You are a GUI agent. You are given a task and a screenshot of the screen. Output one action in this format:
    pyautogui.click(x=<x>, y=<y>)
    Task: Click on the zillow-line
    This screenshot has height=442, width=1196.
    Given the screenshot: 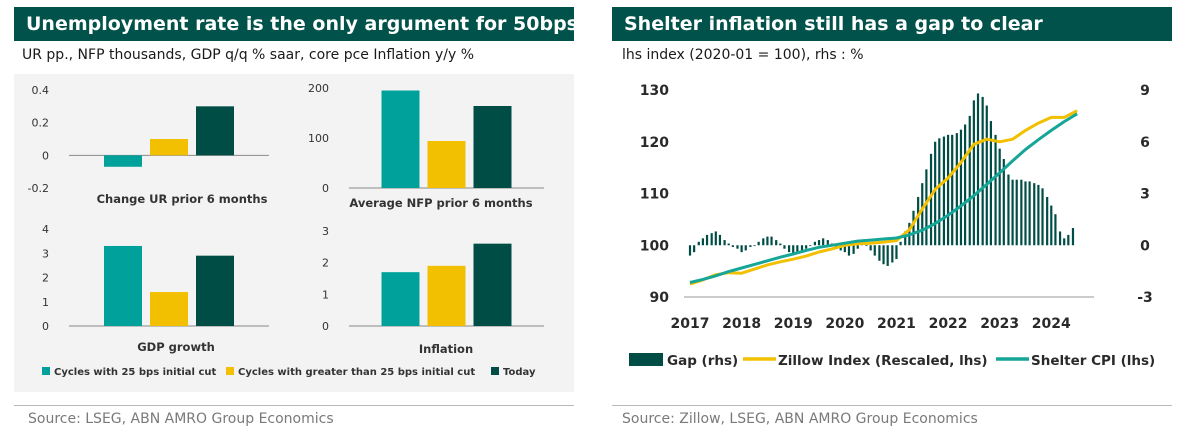 What is the action you would take?
    pyautogui.click(x=883, y=197)
    